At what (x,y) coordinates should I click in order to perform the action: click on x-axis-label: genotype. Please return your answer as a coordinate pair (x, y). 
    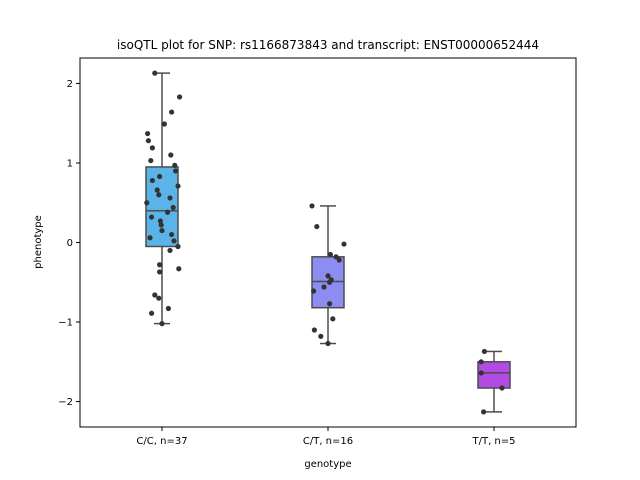
    Looking at the image, I should click on (327, 464).